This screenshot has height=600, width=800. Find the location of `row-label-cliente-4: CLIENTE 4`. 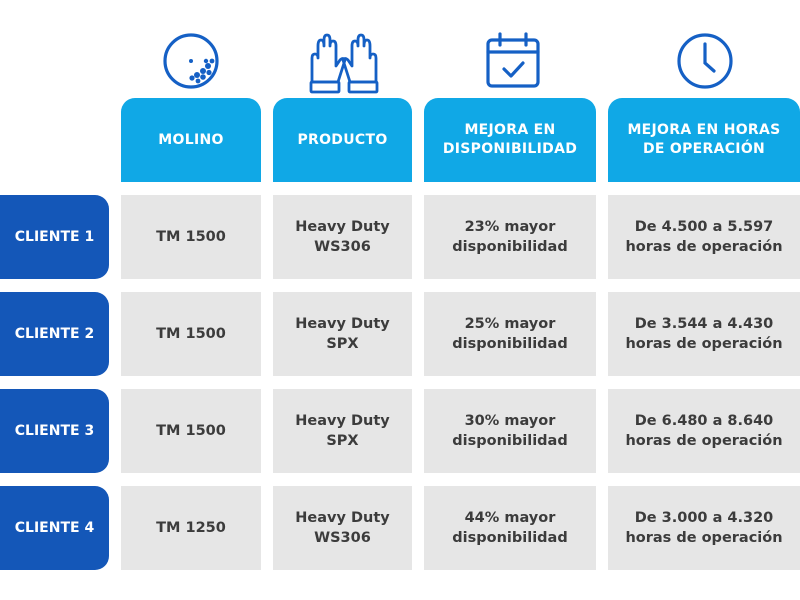

row-label-cliente-4: CLIENTE 4 is located at coordinates (54, 528).